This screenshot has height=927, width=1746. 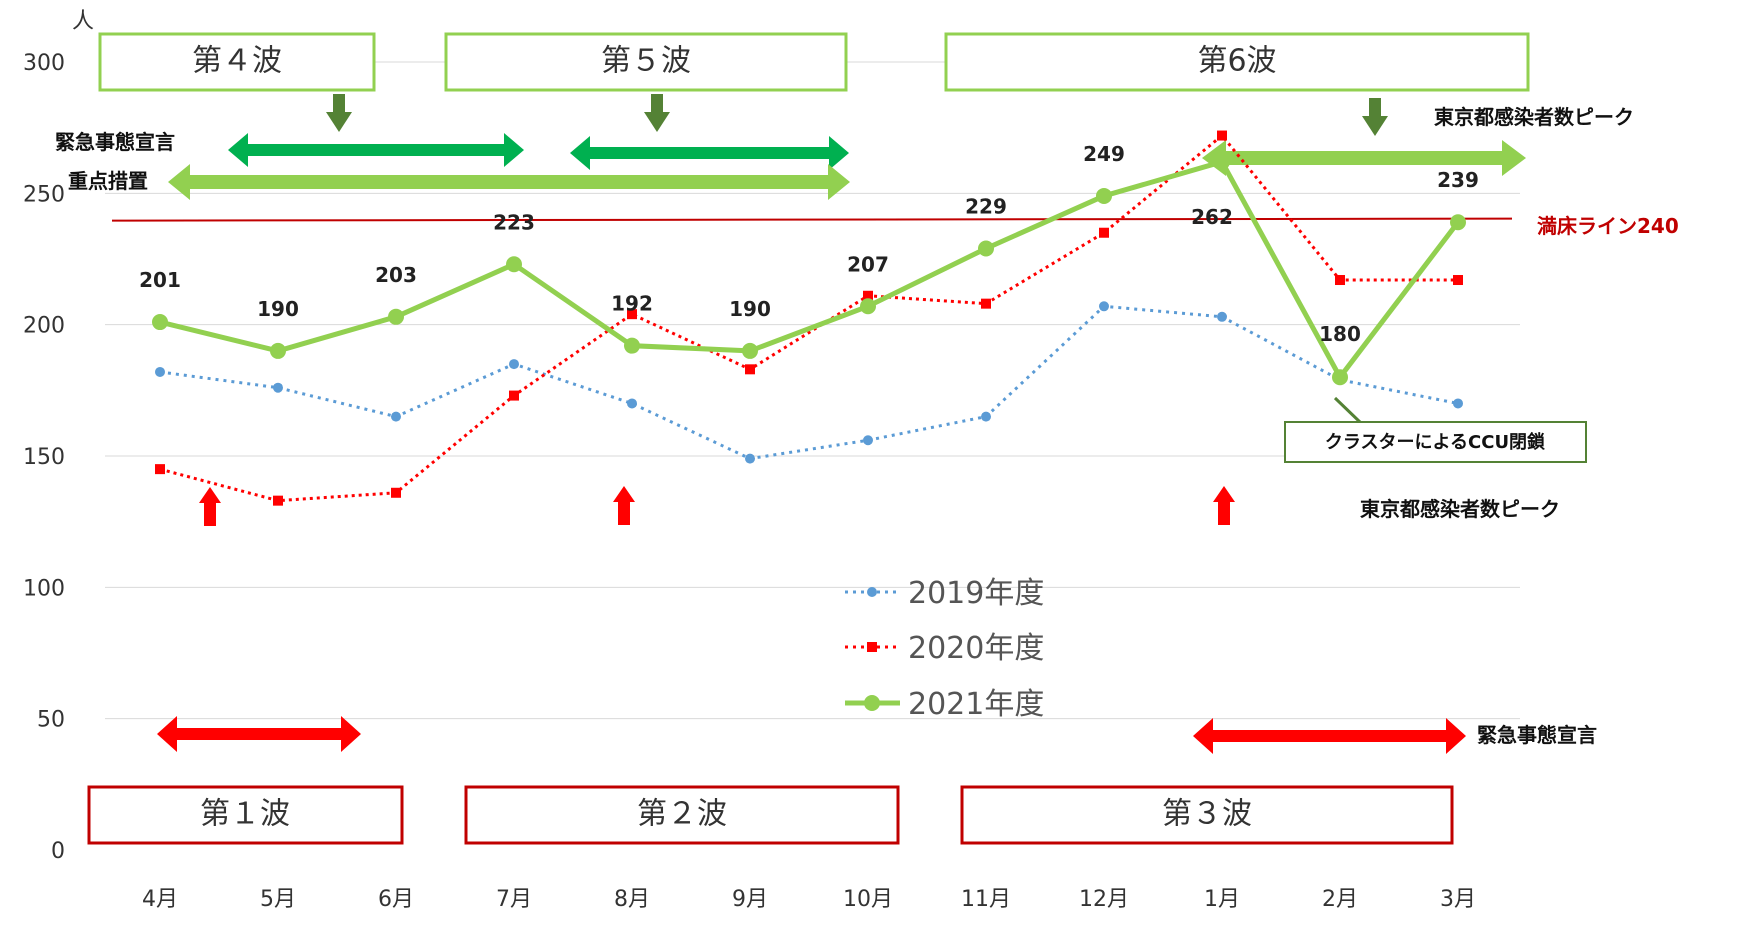 I want to click on wave-1-label: 第１波, so click(x=245, y=814).